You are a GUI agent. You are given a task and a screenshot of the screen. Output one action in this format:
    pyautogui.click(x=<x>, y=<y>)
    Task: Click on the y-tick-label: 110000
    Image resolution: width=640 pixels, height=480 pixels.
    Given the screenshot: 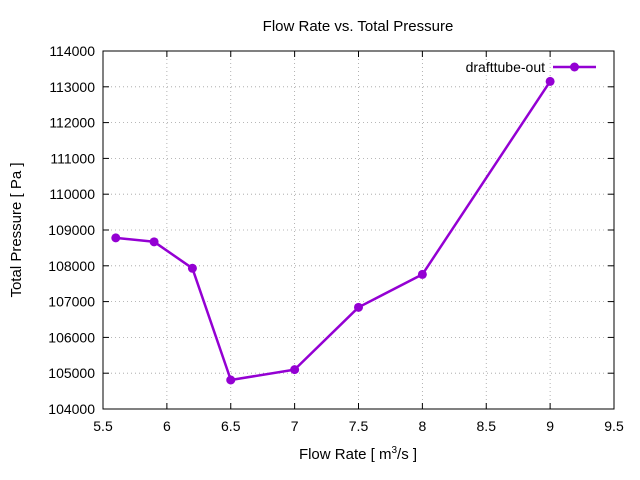 What is the action you would take?
    pyautogui.click(x=72, y=194)
    